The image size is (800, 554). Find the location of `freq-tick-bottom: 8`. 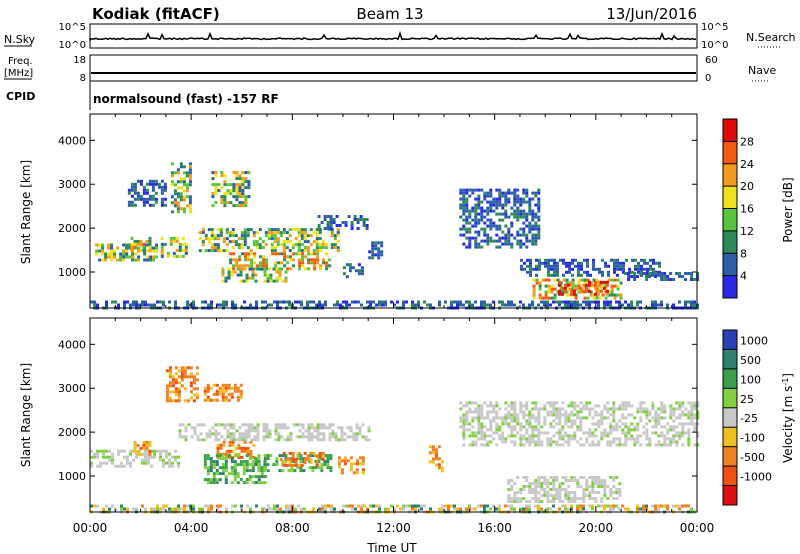

freq-tick-bottom: 8 is located at coordinates (83, 78).